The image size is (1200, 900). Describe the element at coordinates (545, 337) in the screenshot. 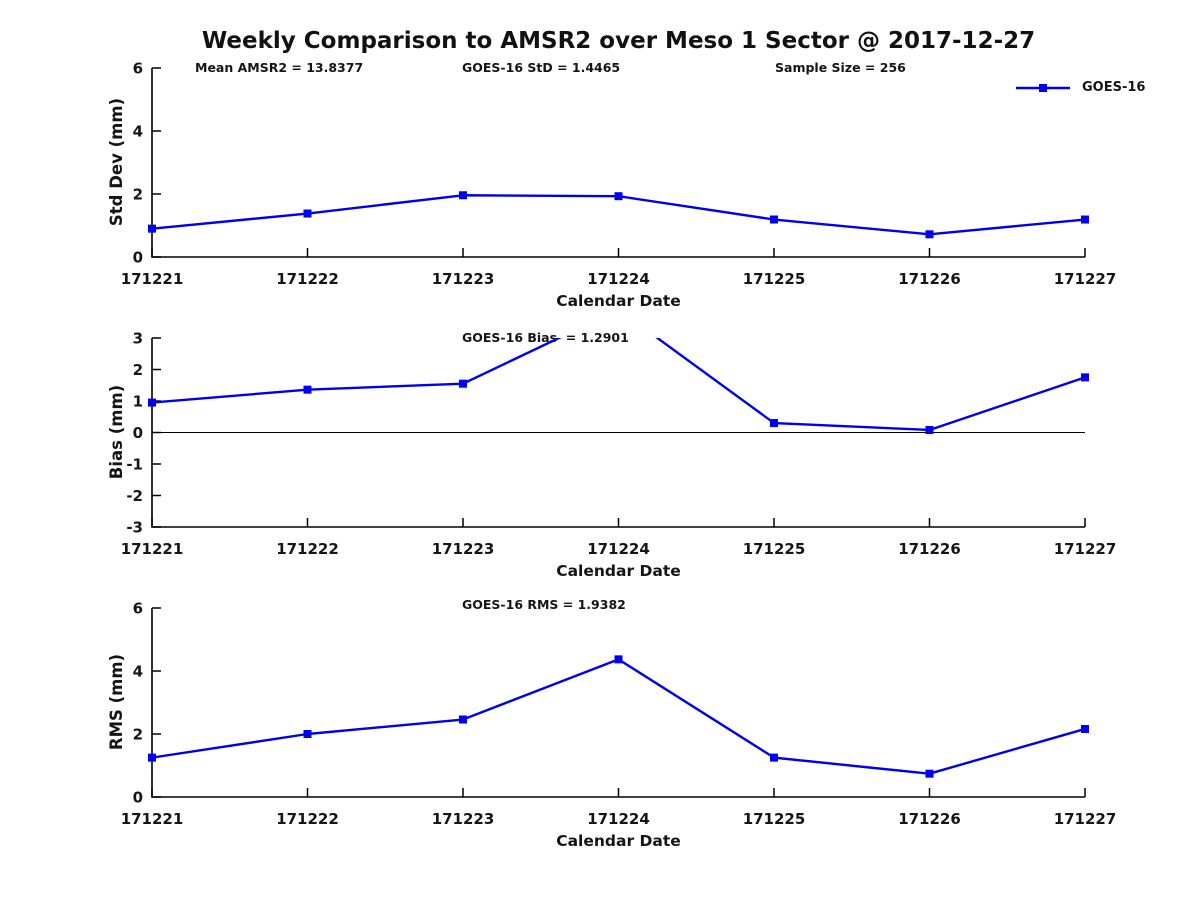

I see `annotation-goes-bias: GOES-16 Bias = 1.2901` at that location.